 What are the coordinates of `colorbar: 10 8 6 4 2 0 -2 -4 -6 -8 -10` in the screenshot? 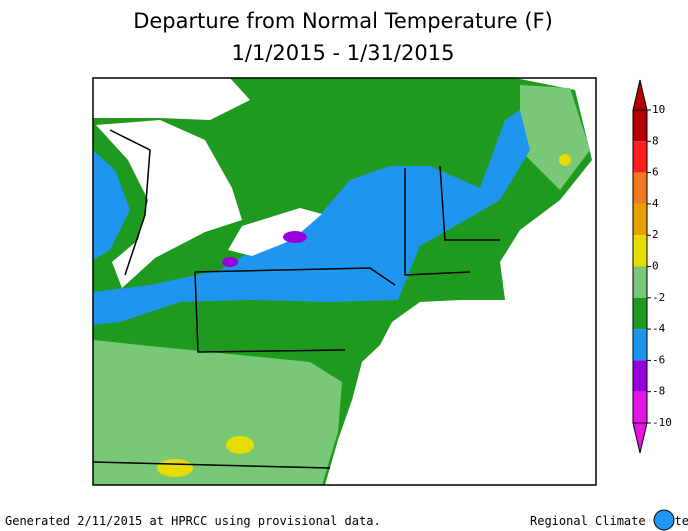 It's located at (652, 266).